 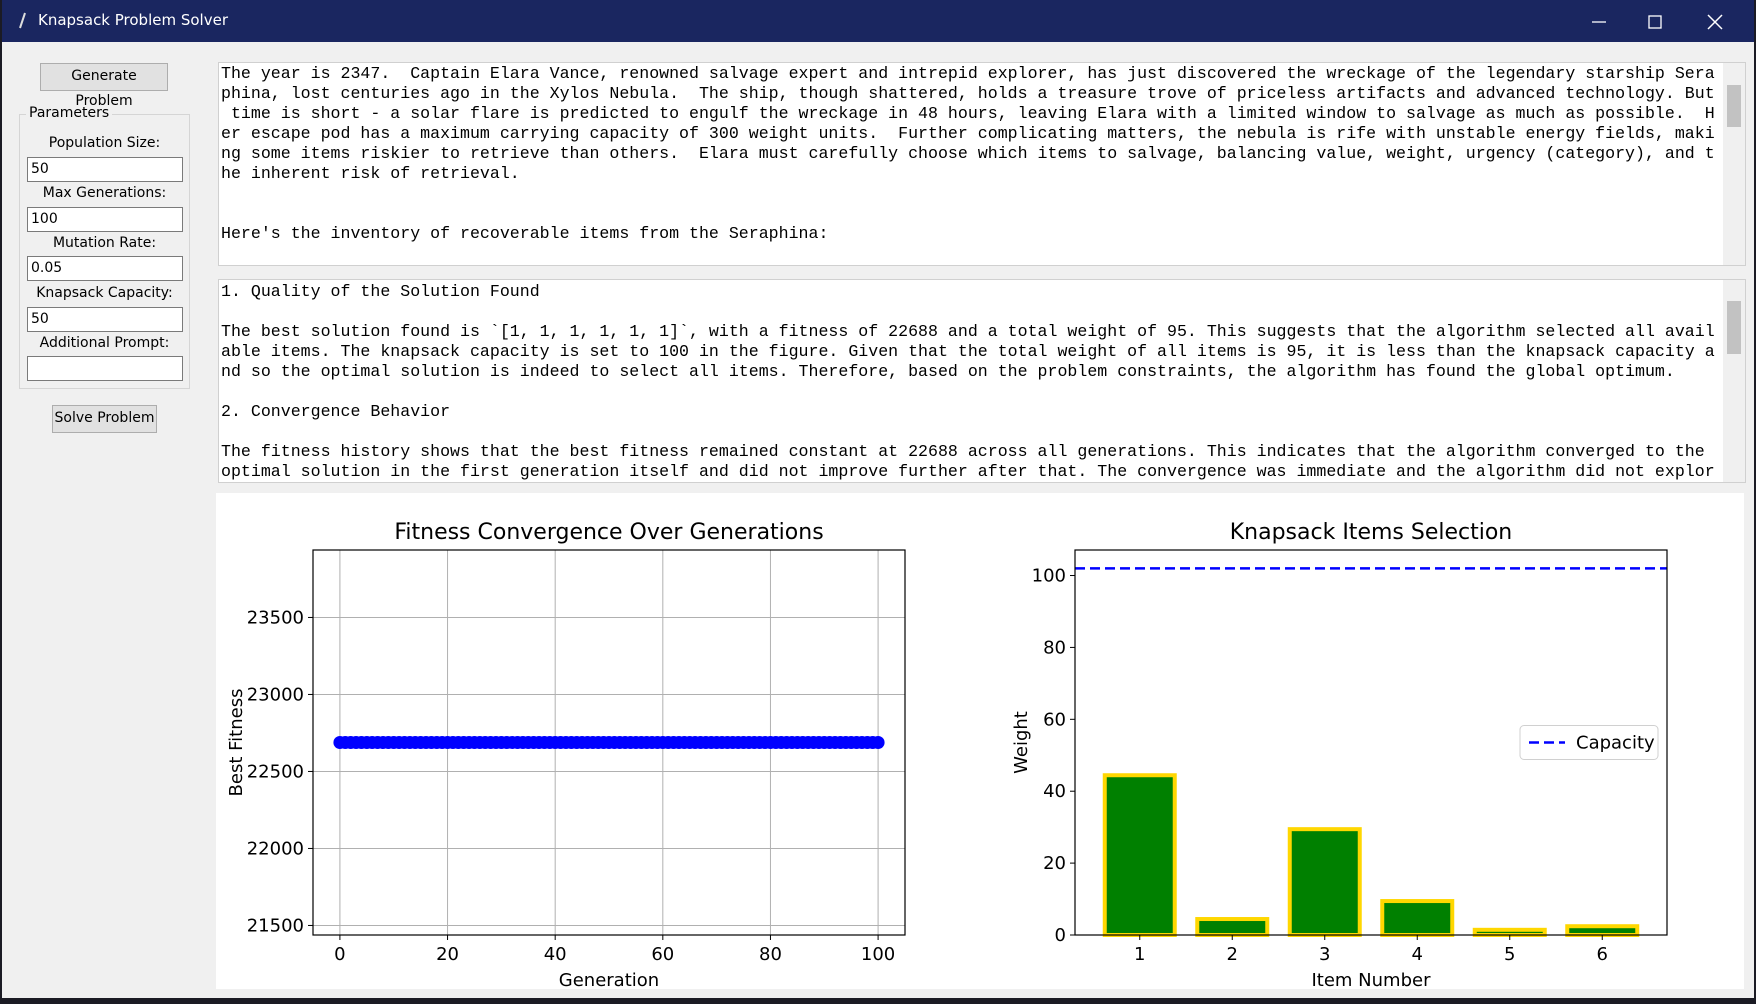 I want to click on window-title: Knapsack Problem Solver, so click(x=133, y=20).